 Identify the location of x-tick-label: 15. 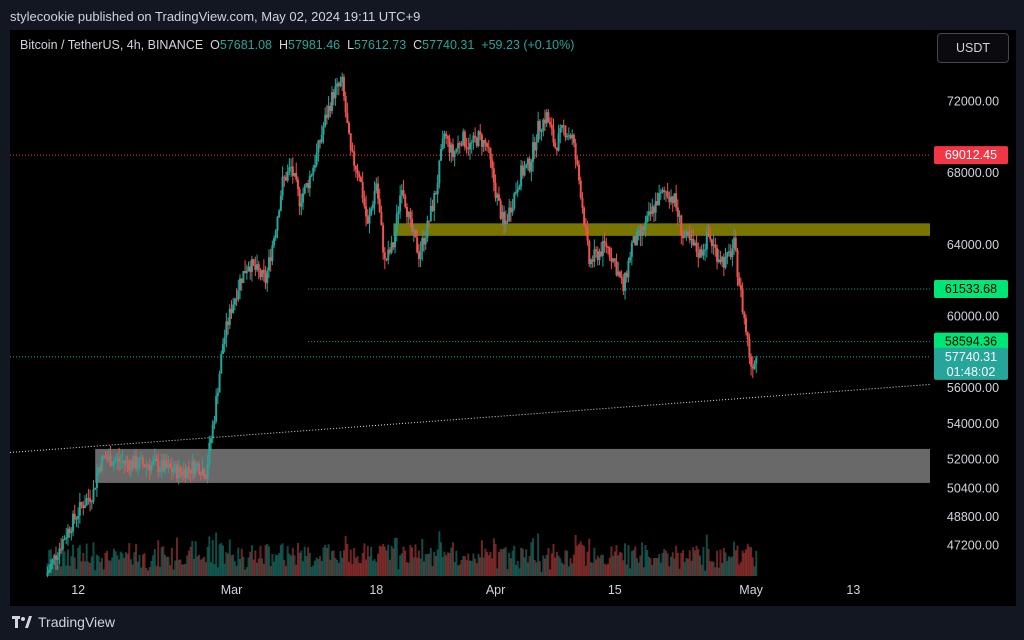
(615, 590).